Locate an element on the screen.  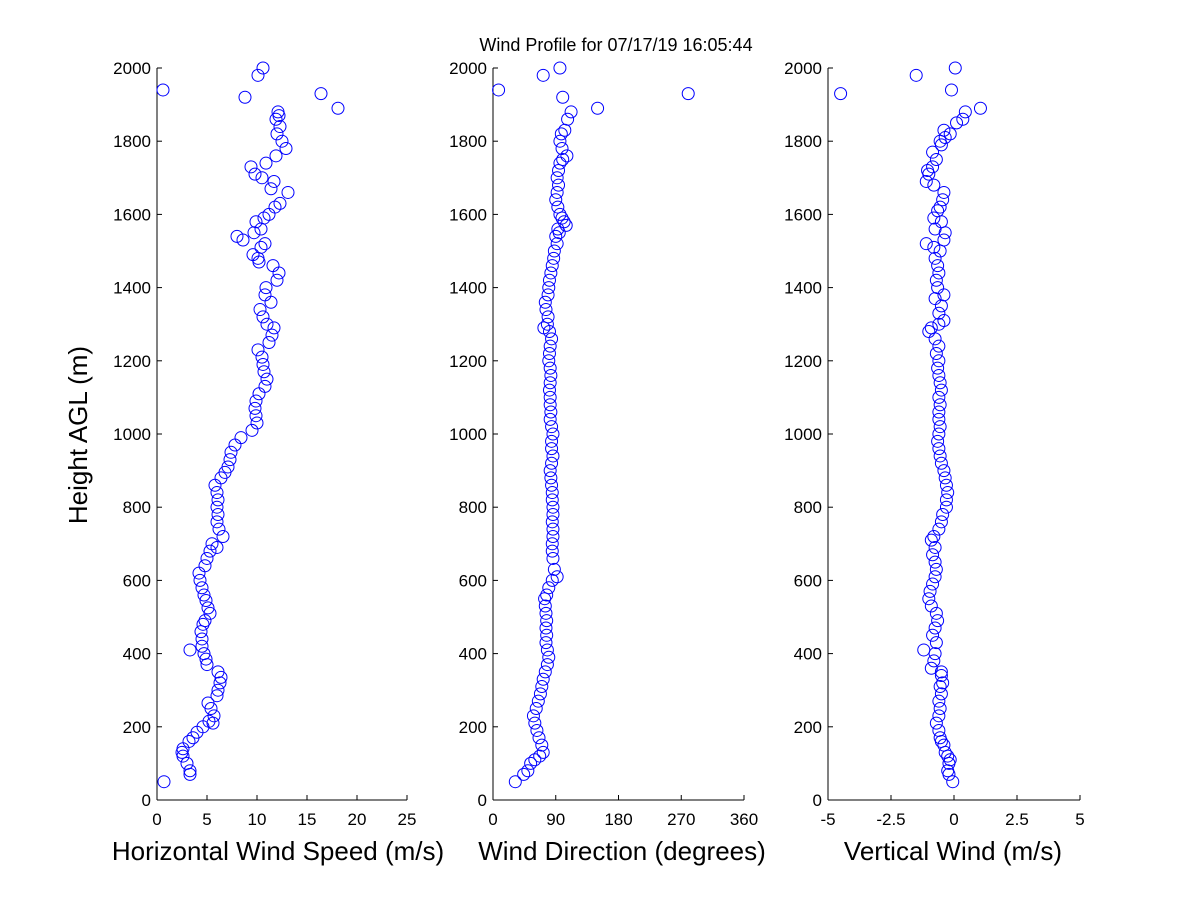
panel1-x-tick-label: 5 is located at coordinates (206, 819).